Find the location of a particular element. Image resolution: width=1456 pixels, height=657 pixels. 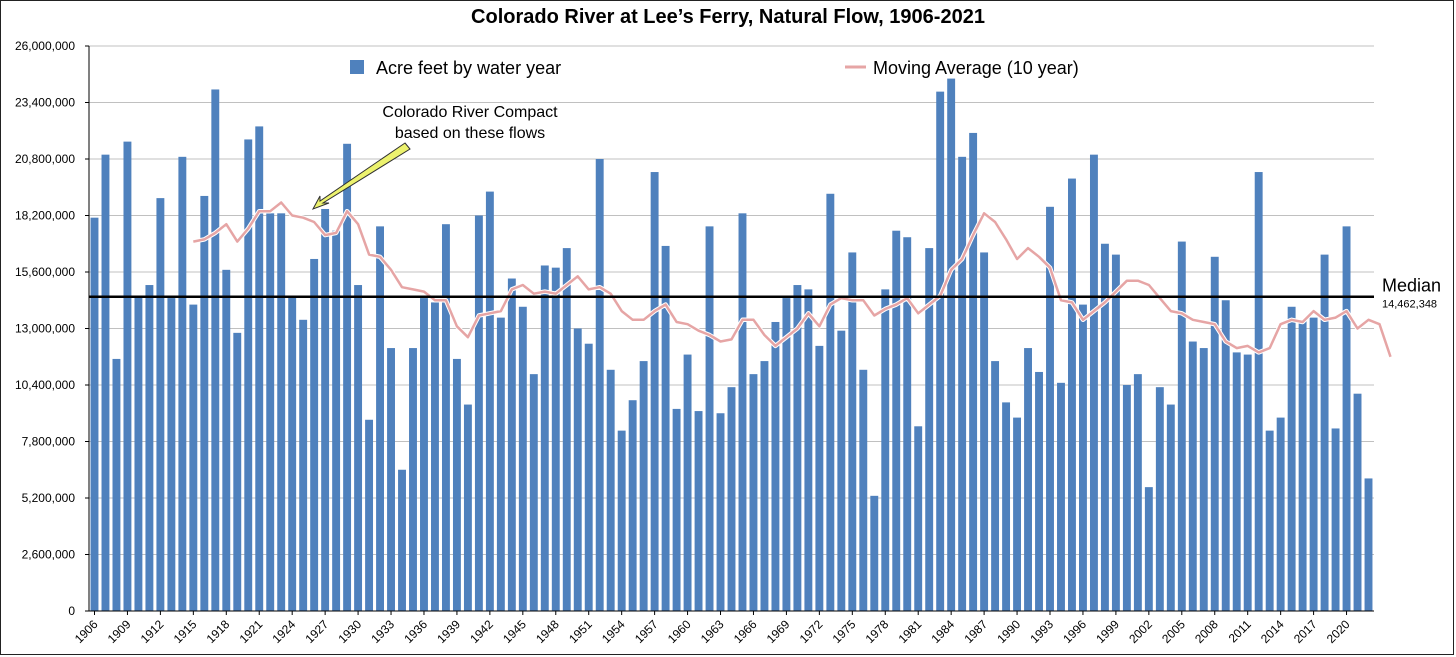

x-tick-label: 1963 is located at coordinates (712, 631).